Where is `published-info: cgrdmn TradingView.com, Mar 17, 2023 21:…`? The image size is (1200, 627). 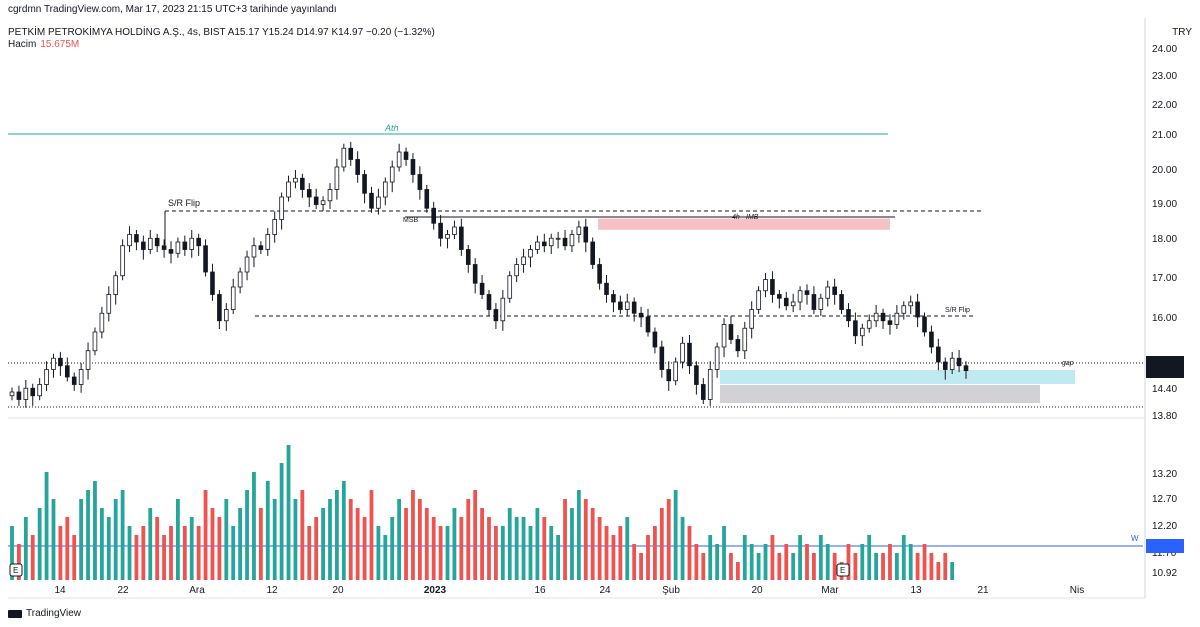 published-info: cgrdmn TradingView.com, Mar 17, 2023 21:… is located at coordinates (172, 9).